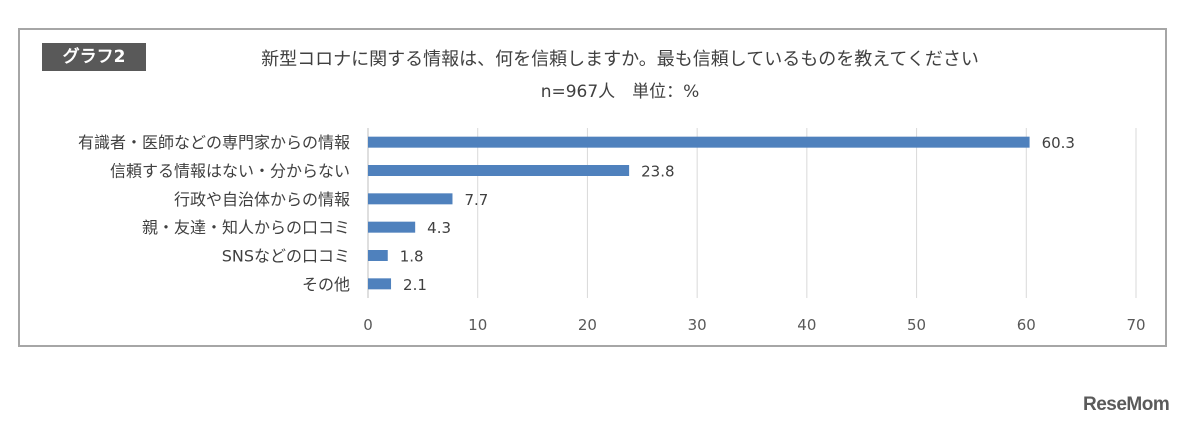  What do you see at coordinates (439, 228) in the screenshot?
I see `data-label: 4.3` at bounding box center [439, 228].